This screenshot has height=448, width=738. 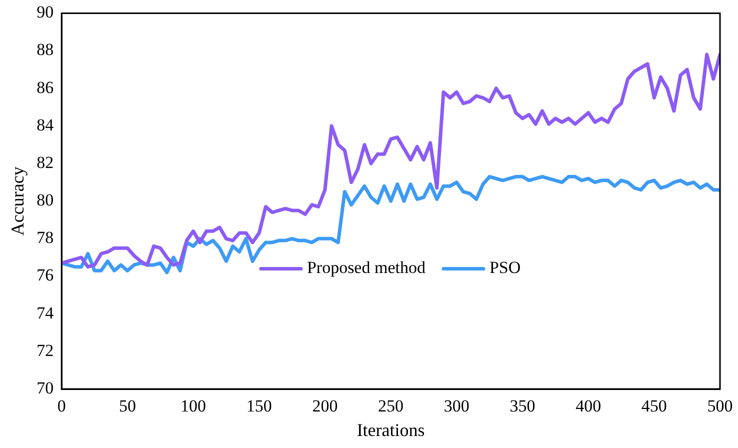 What do you see at coordinates (366, 268) in the screenshot?
I see `legend-label: Proposed method` at bounding box center [366, 268].